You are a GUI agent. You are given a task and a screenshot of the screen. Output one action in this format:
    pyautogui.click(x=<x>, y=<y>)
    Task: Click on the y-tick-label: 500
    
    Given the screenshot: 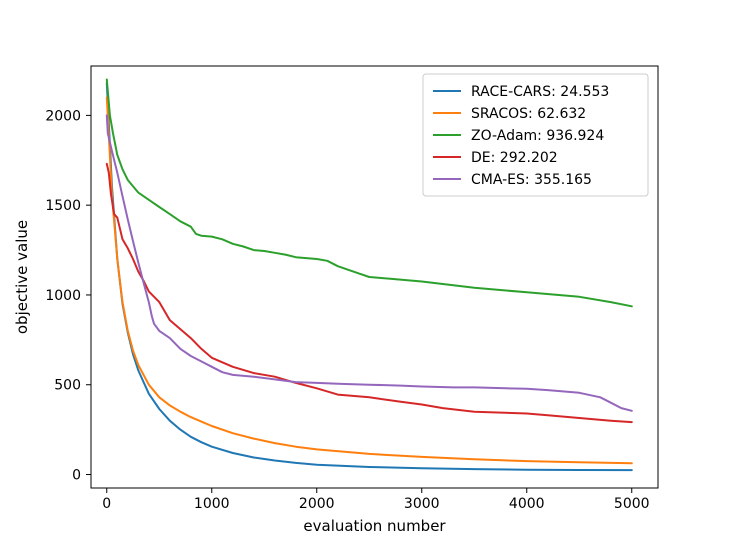 What is the action you would take?
    pyautogui.click(x=67, y=386)
    